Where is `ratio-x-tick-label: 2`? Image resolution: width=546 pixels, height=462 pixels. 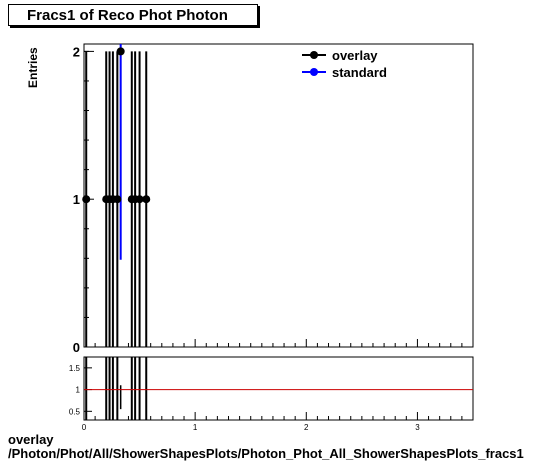 ratio-x-tick-label: 2 is located at coordinates (306, 427).